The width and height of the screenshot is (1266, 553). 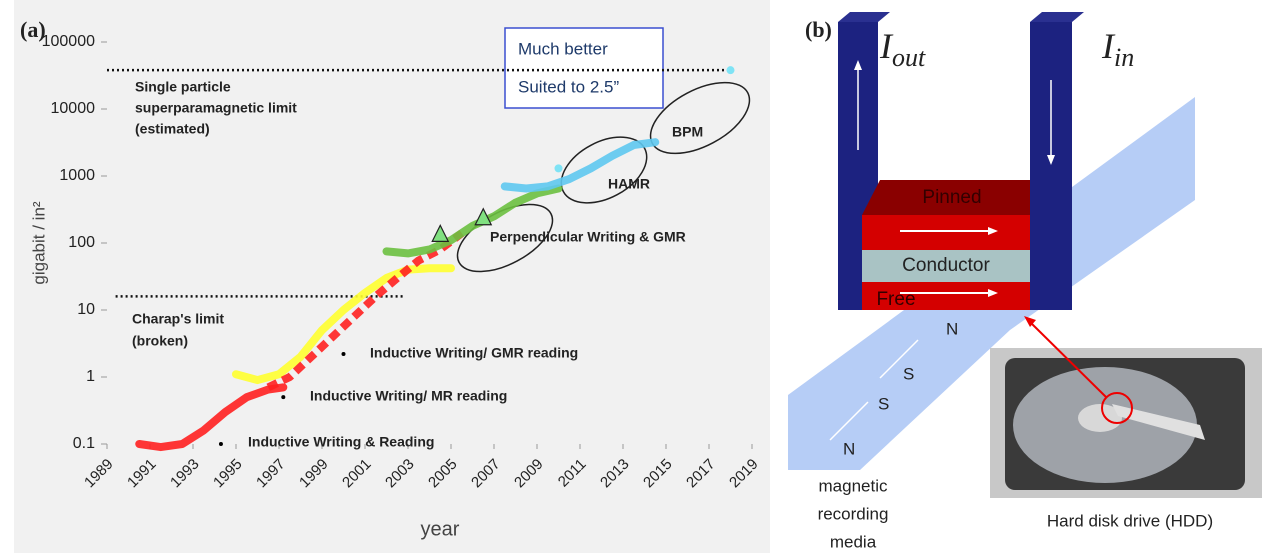 What do you see at coordinates (951, 197) in the screenshot?
I see `layer-label: Pinned` at bounding box center [951, 197].